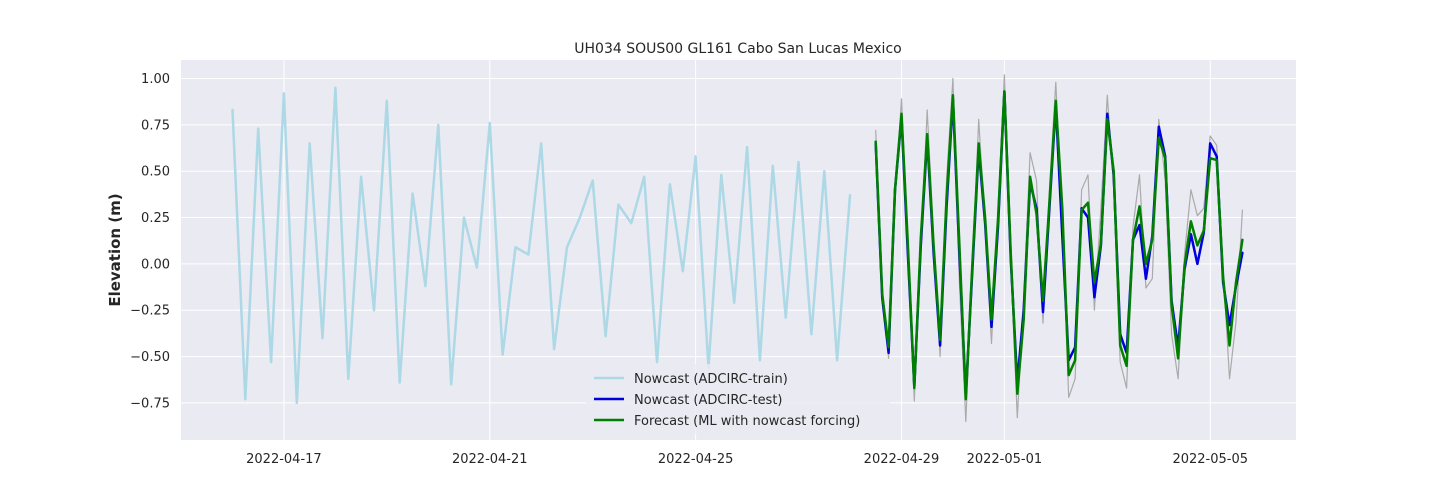  Describe the element at coordinates (155, 125) in the screenshot. I see `y-tick-label: 0.75` at that location.